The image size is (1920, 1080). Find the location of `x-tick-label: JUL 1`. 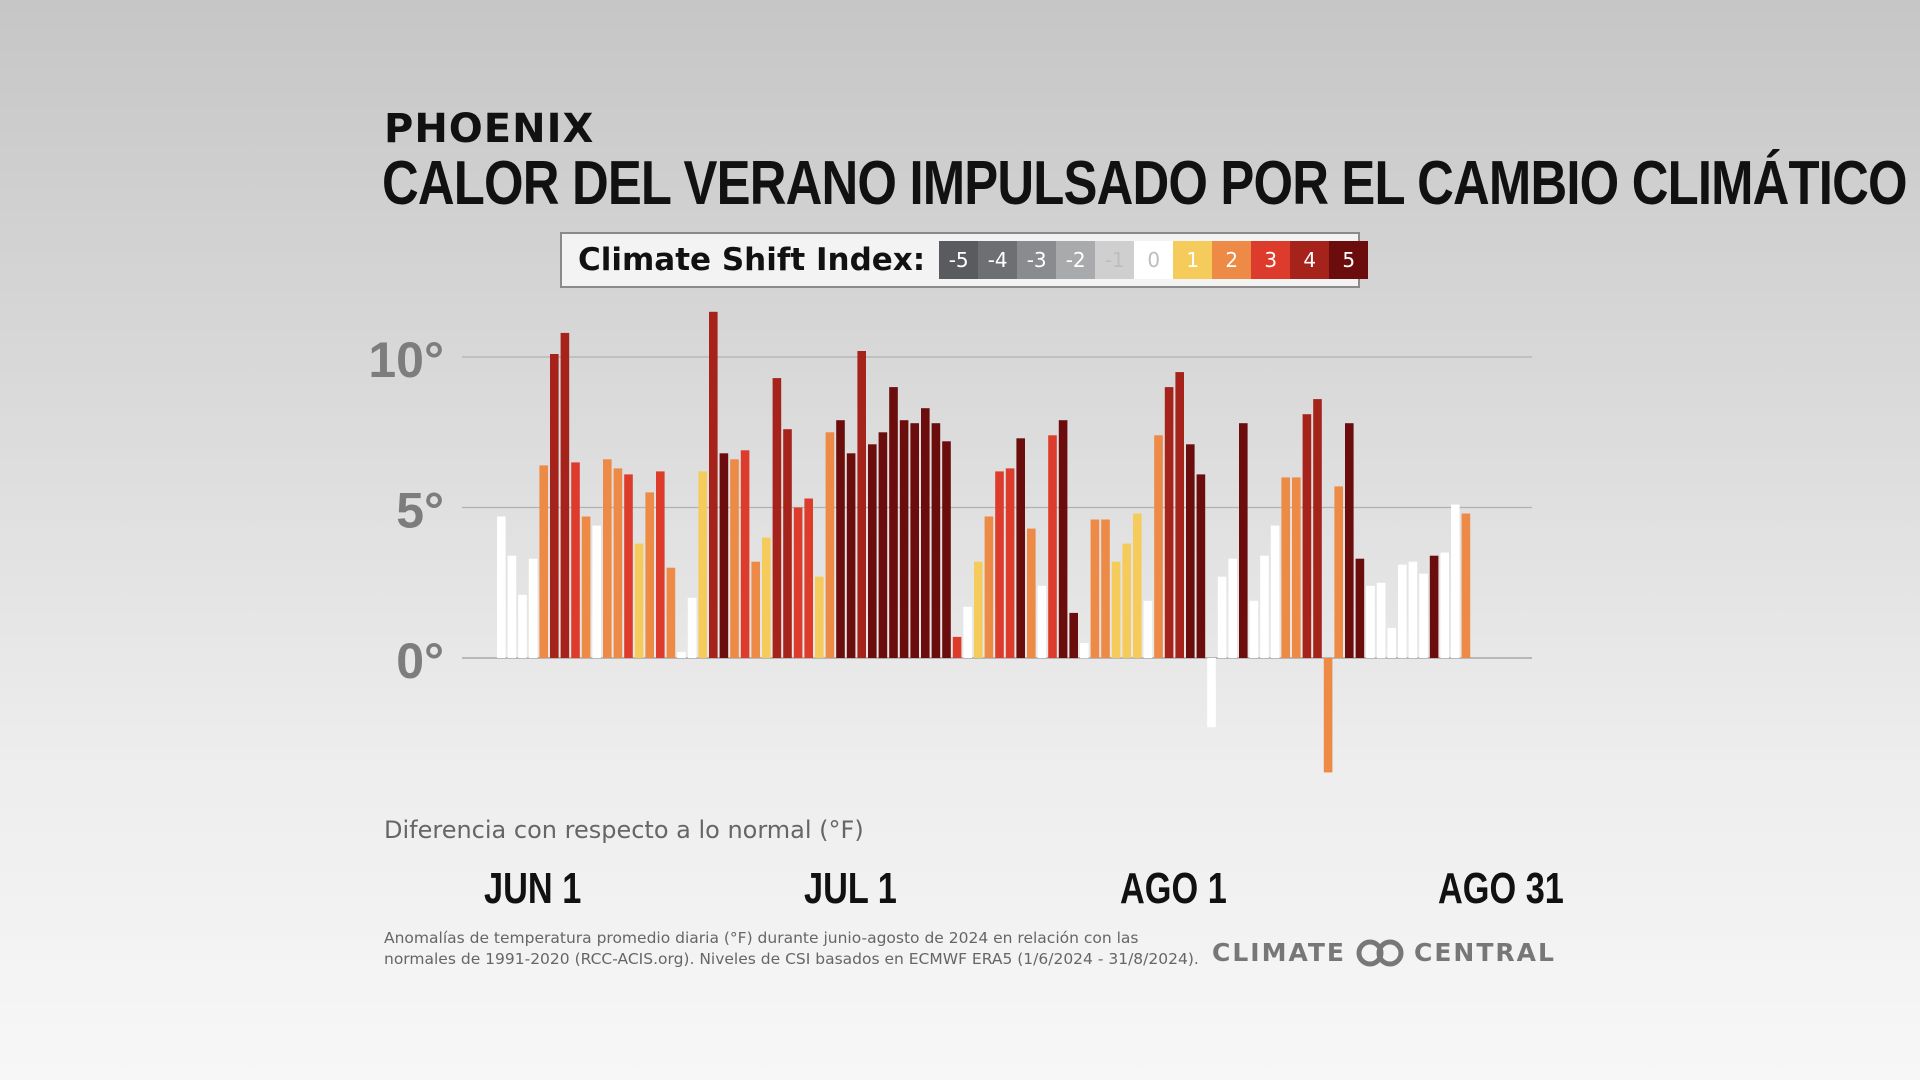

x-tick-label: JUL 1 is located at coordinates (850, 888).